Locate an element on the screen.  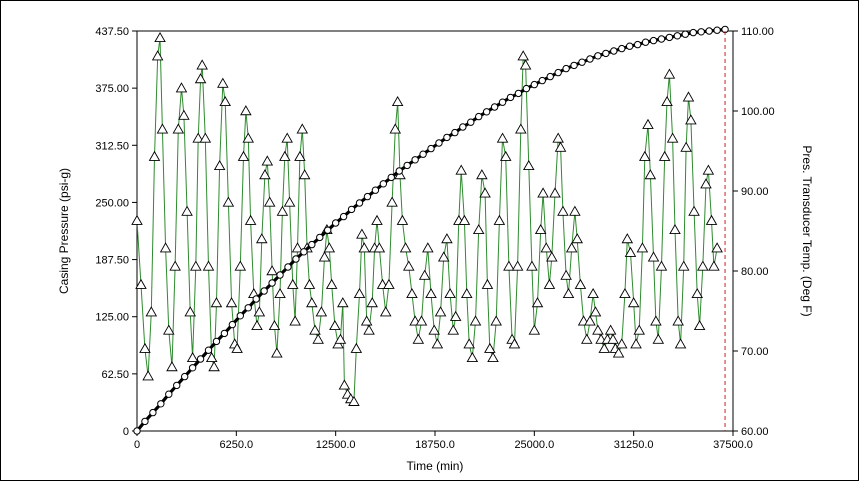
y-left-tick-label: 62.50 is located at coordinates (115, 375).